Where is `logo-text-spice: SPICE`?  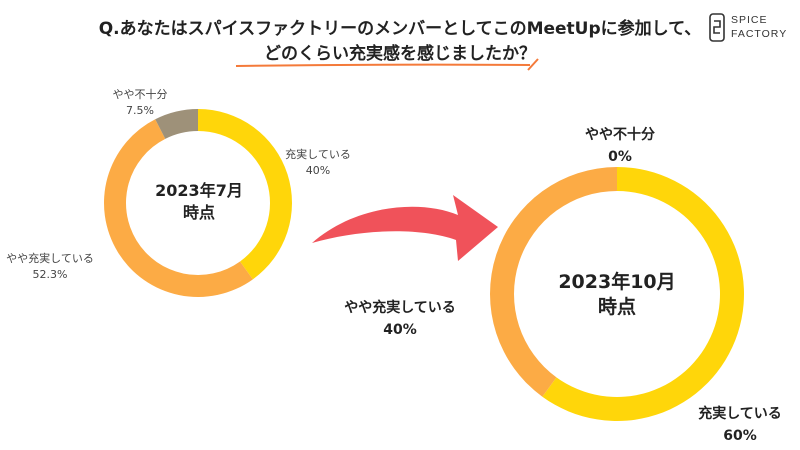
logo-text-spice: SPICE is located at coordinates (749, 20).